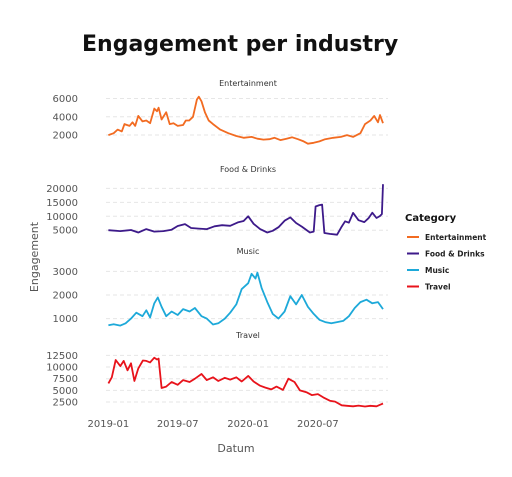  Describe the element at coordinates (212, 424) in the screenshot. I see `x-axis: 2019-01 2019-07 2020-01 2020-07` at that location.